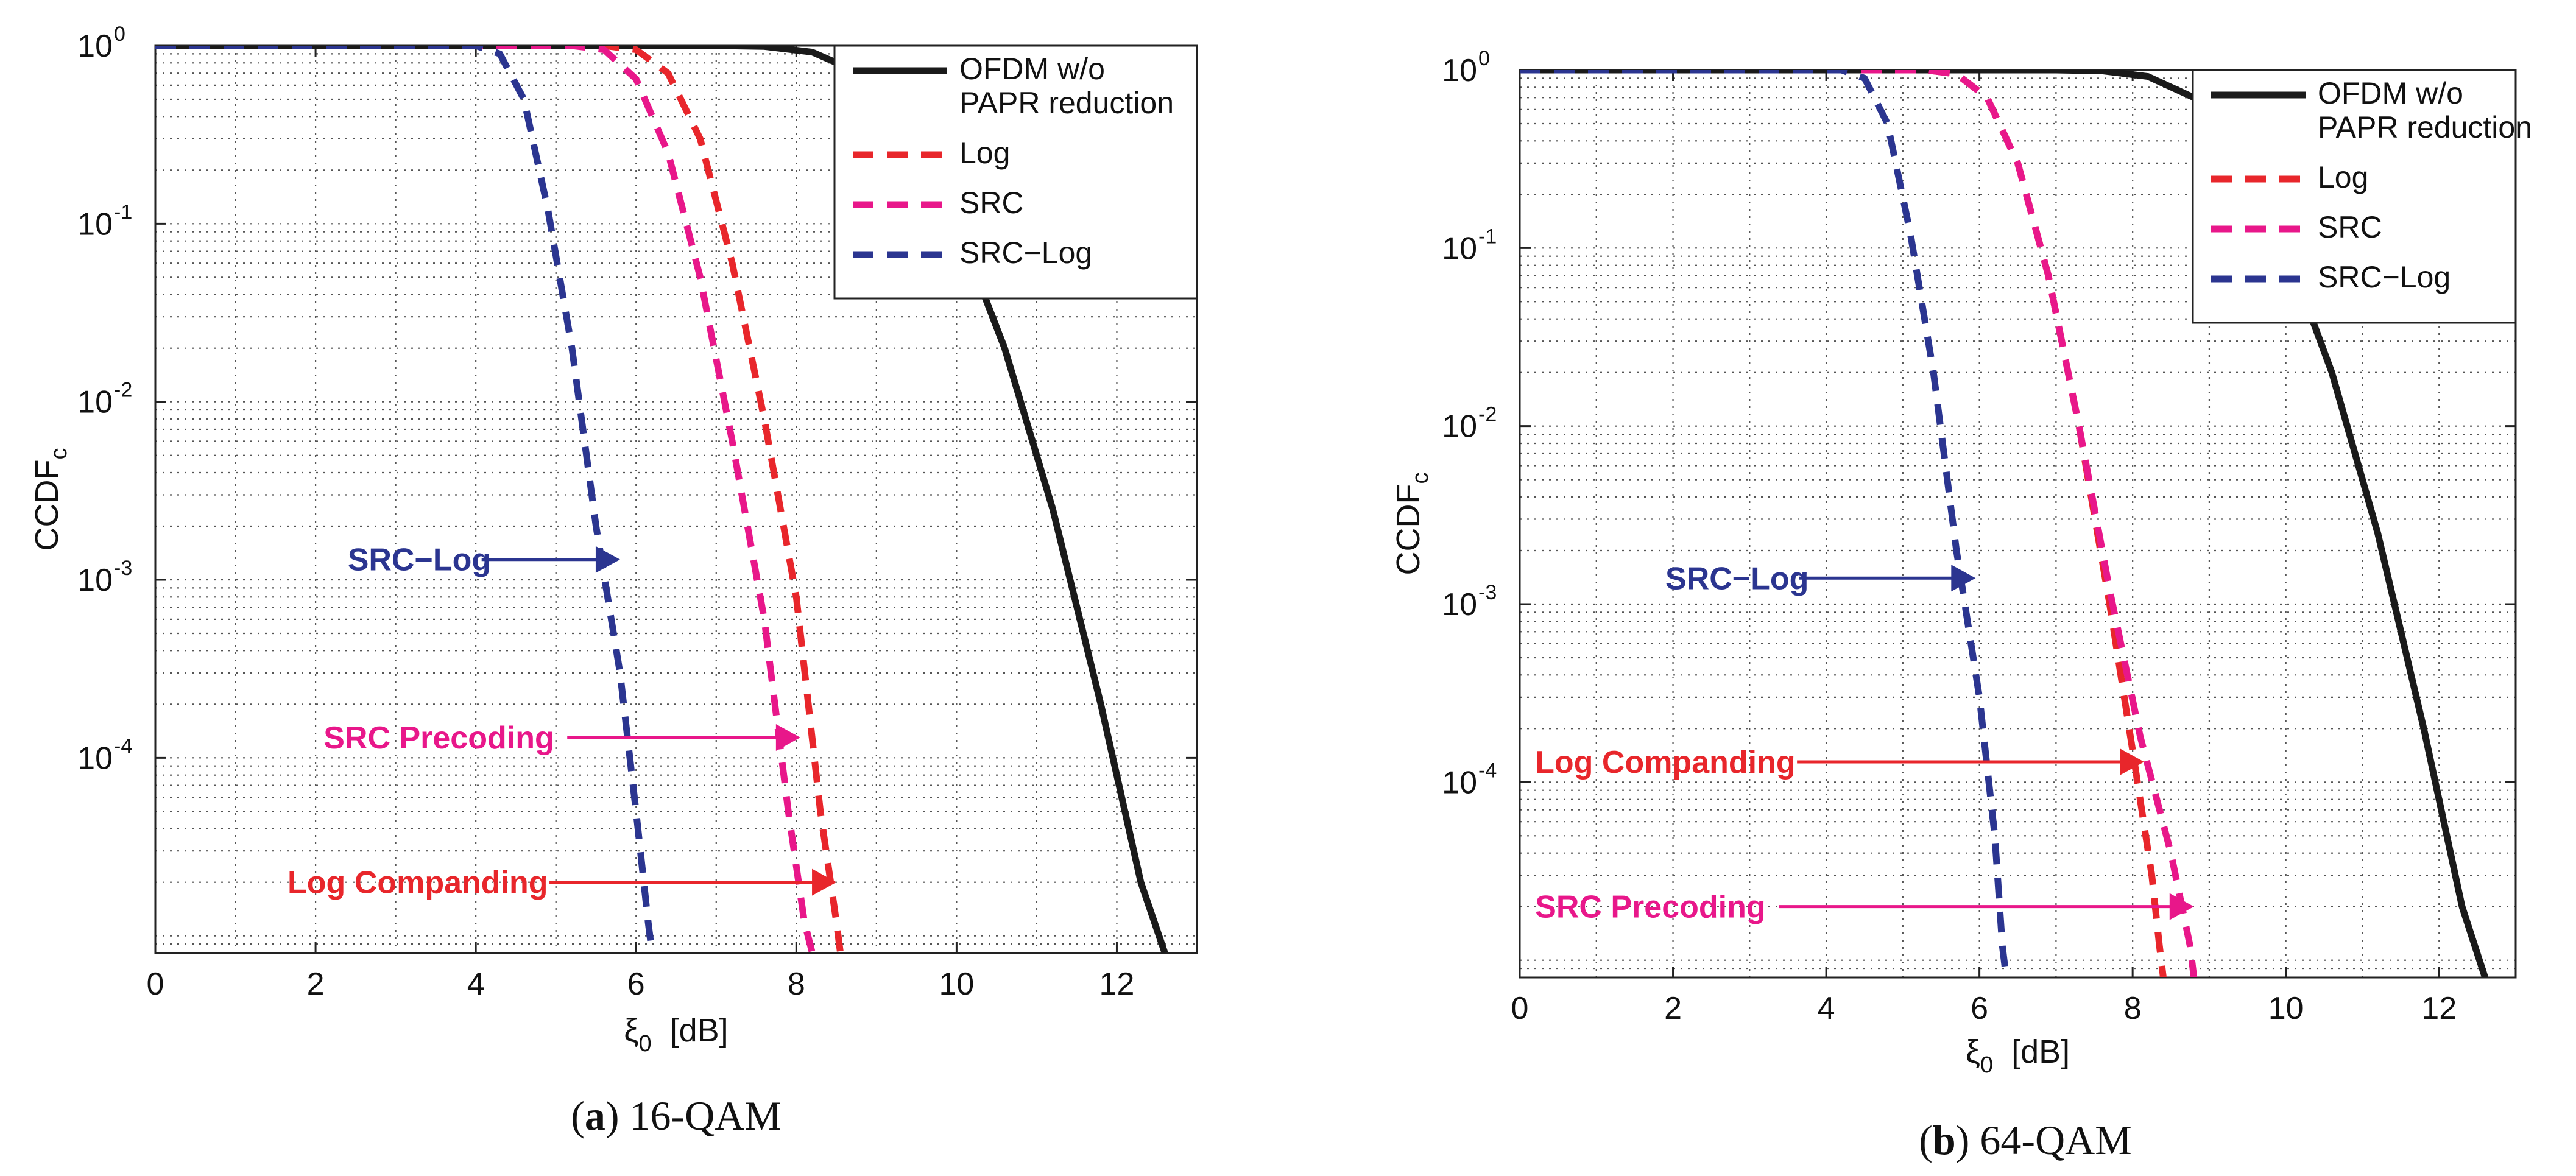 Image resolution: width=2576 pixels, height=1176 pixels. What do you see at coordinates (2025, 1140) in the screenshot?
I see `caption: (b) 64-QAM` at bounding box center [2025, 1140].